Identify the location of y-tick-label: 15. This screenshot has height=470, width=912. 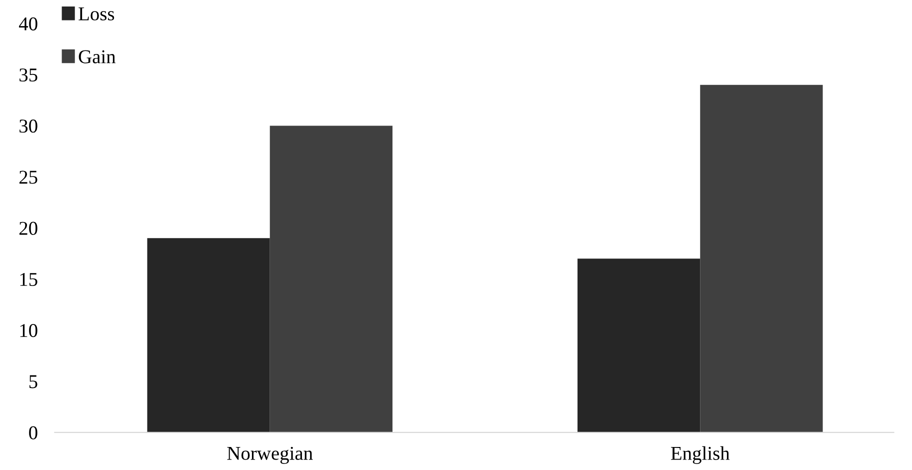
(29, 279).